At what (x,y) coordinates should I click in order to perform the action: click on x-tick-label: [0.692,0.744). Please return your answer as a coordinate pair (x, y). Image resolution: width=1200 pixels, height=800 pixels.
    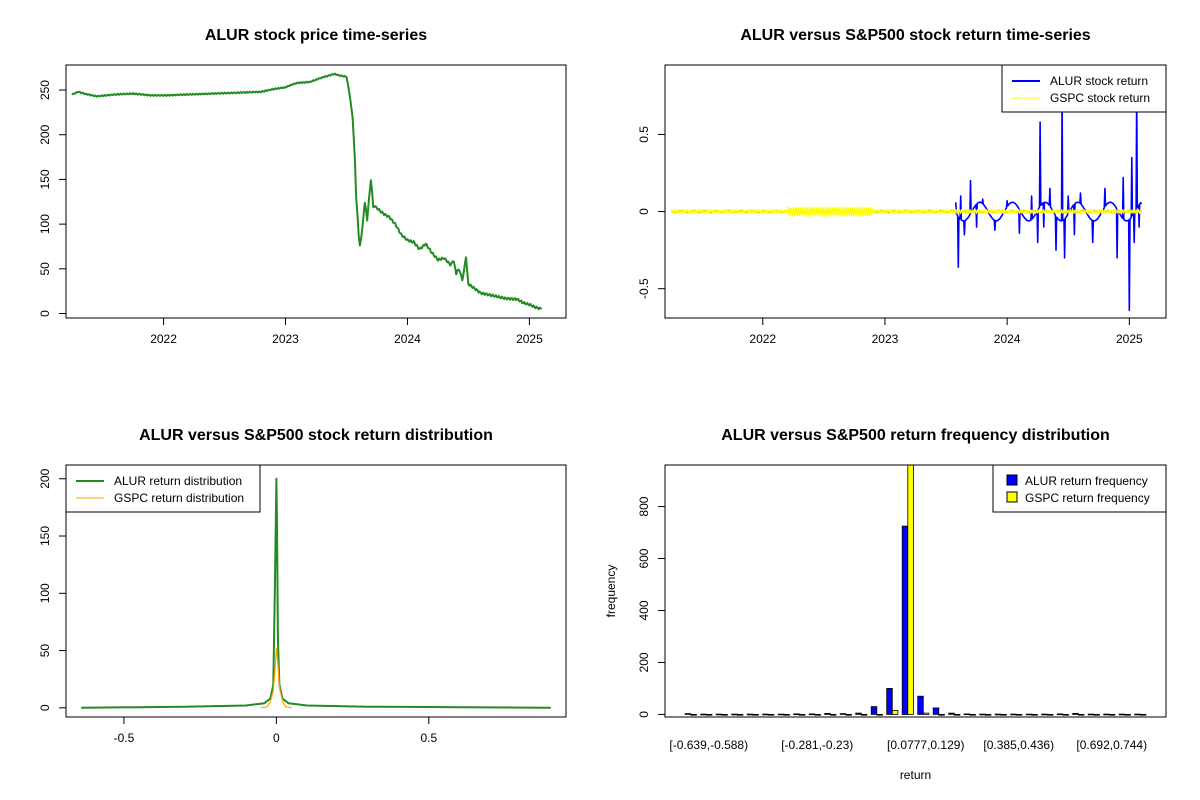
    Looking at the image, I should click on (1111, 745).